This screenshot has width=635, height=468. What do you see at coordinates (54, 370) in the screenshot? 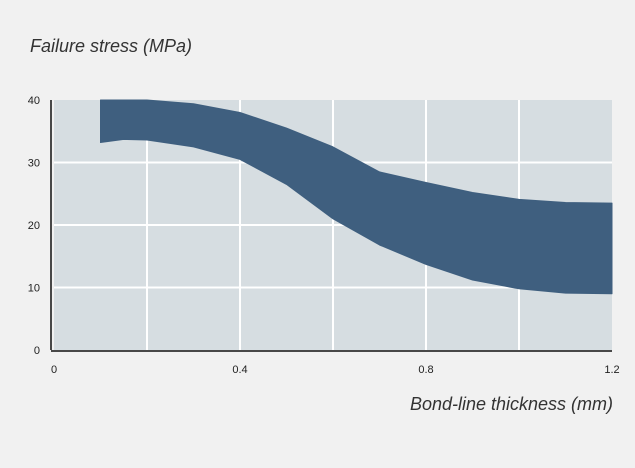
I see `x-tick-label: 0` at bounding box center [54, 370].